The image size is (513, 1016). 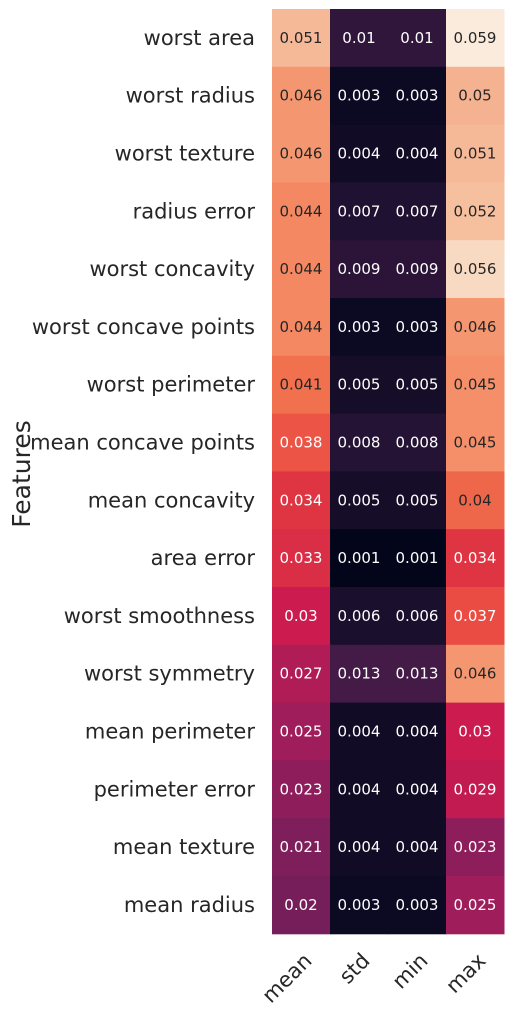 I want to click on y-tick-label: worst perimeter, so click(x=171, y=385).